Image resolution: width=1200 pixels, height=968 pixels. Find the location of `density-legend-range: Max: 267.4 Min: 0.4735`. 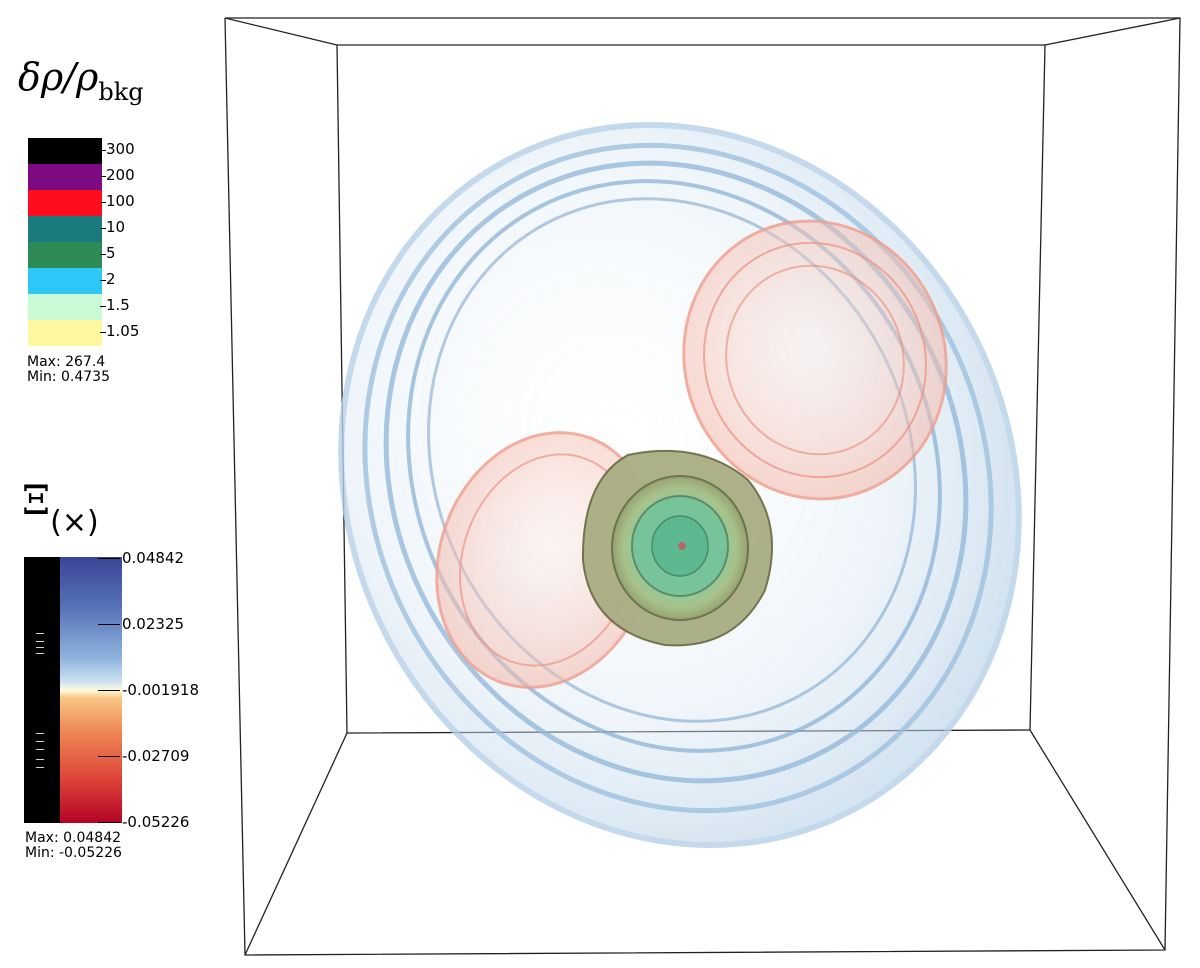

density-legend-range: Max: 267.4 Min: 0.4735 is located at coordinates (68, 370).